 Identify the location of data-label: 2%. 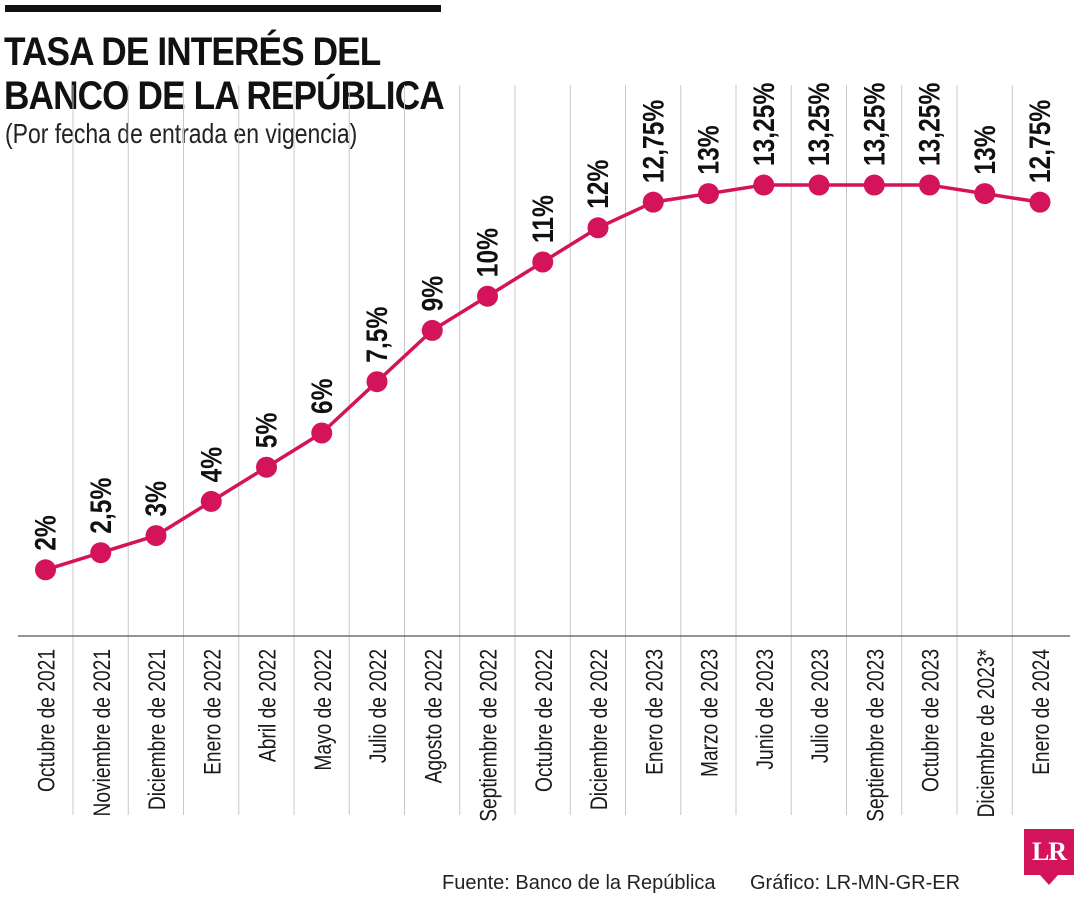
(45, 533).